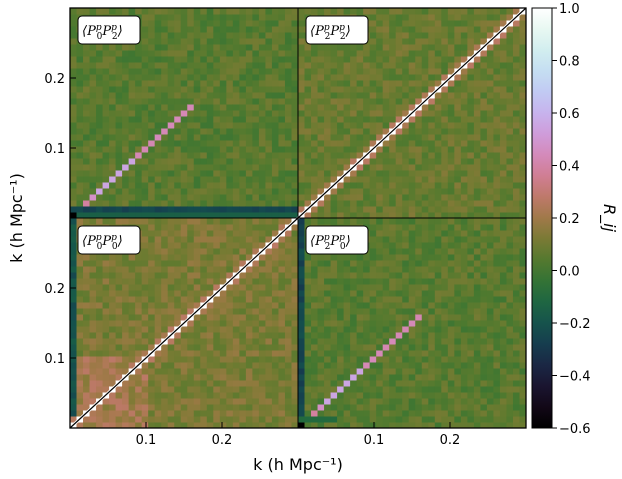 The image size is (622, 479). Describe the element at coordinates (222, 440) in the screenshot. I see `x-tick-label: 0.2` at that location.